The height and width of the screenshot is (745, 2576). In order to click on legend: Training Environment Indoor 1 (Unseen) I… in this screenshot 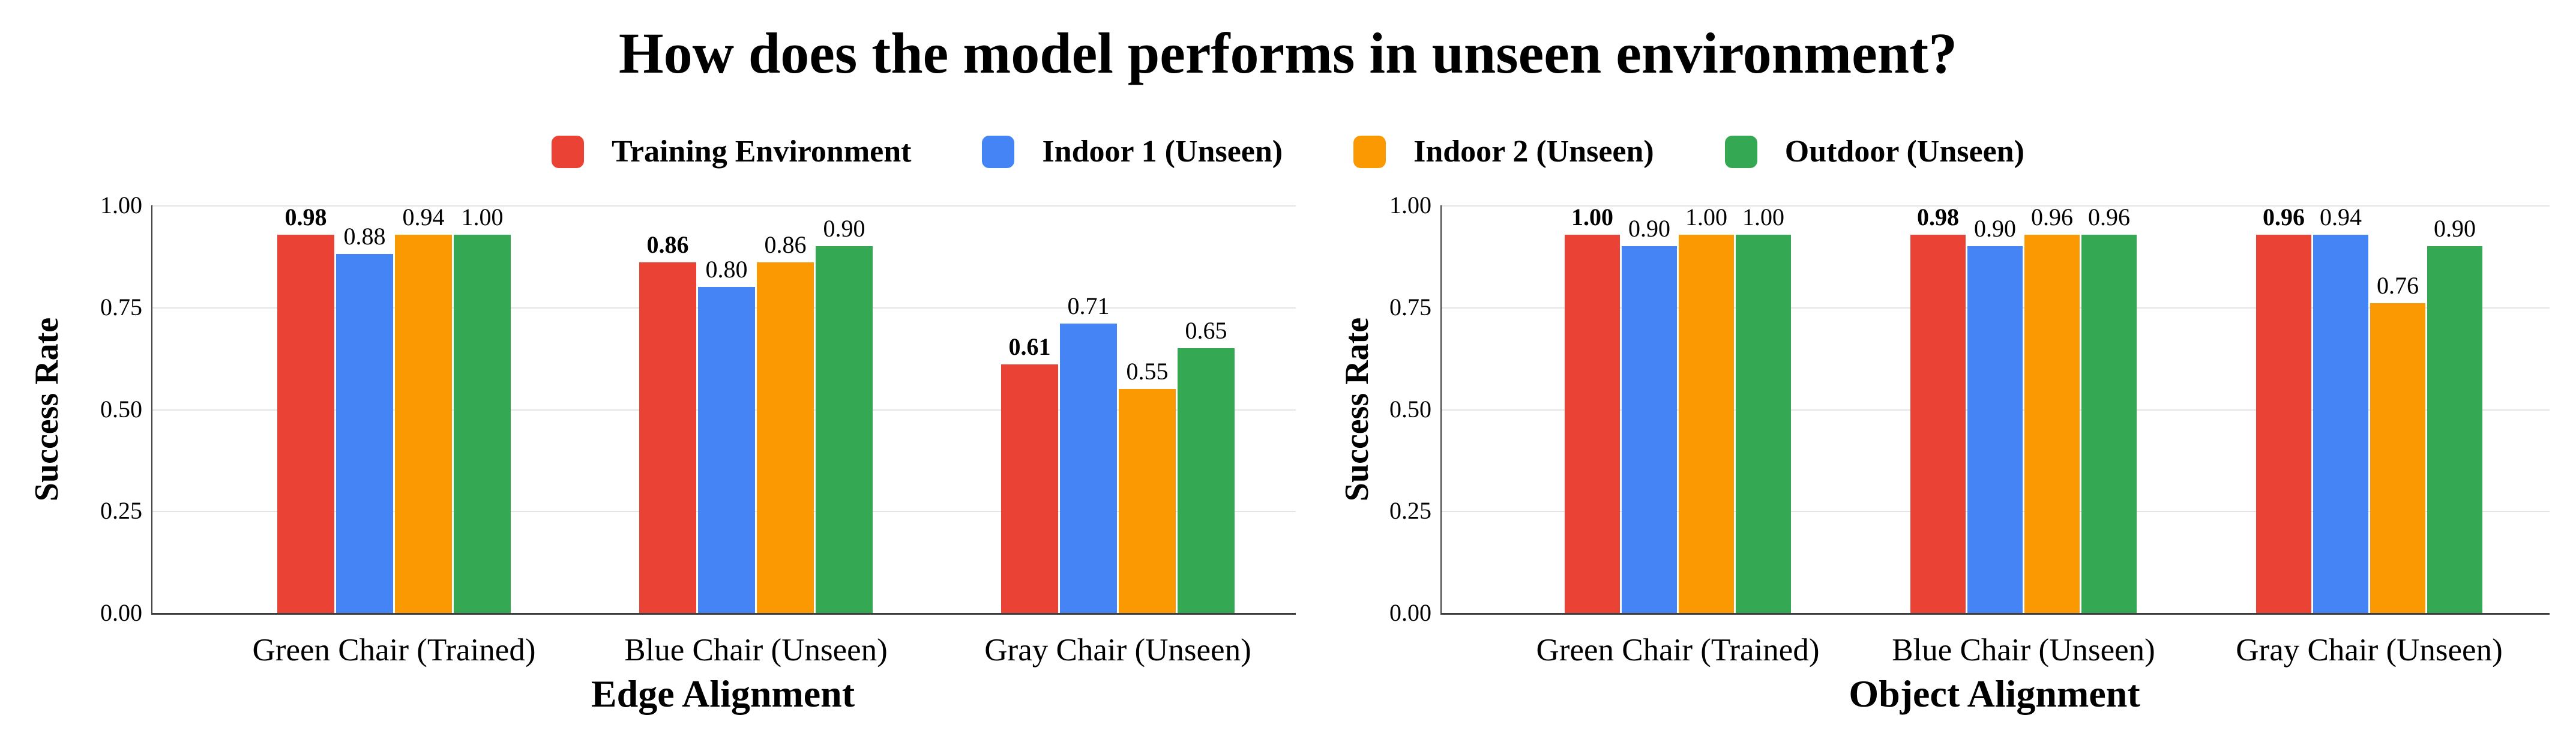, I will do `click(1288, 152)`.